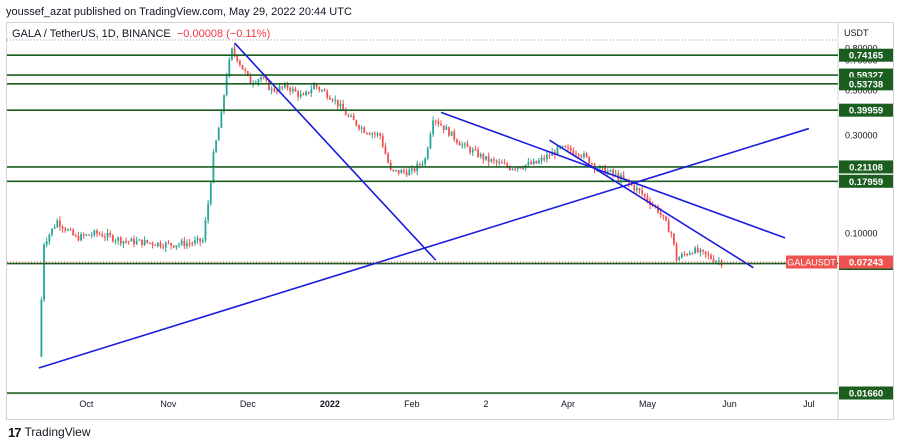 The image size is (900, 445). What do you see at coordinates (866, 84) in the screenshot?
I see `level-label: 0.53738` at bounding box center [866, 84].